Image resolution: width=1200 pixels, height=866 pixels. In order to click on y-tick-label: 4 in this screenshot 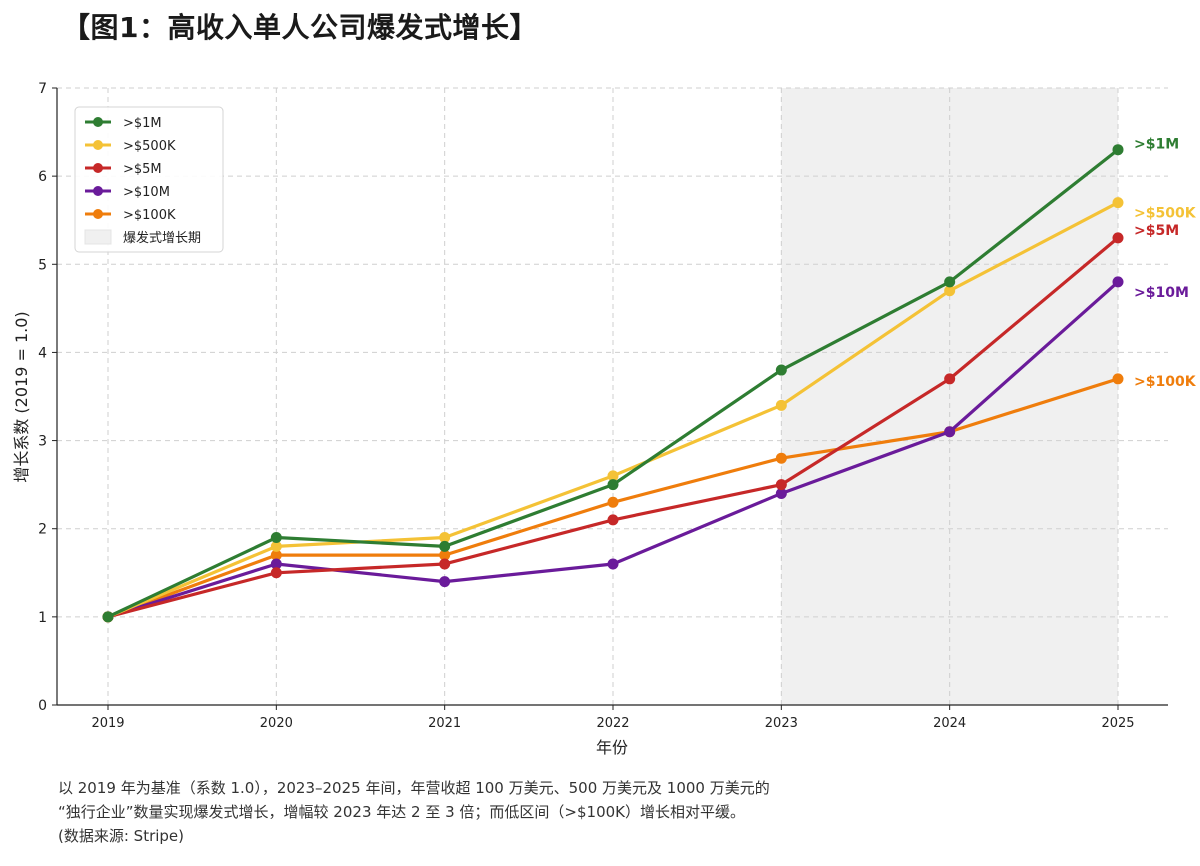, I will do `click(42, 353)`.